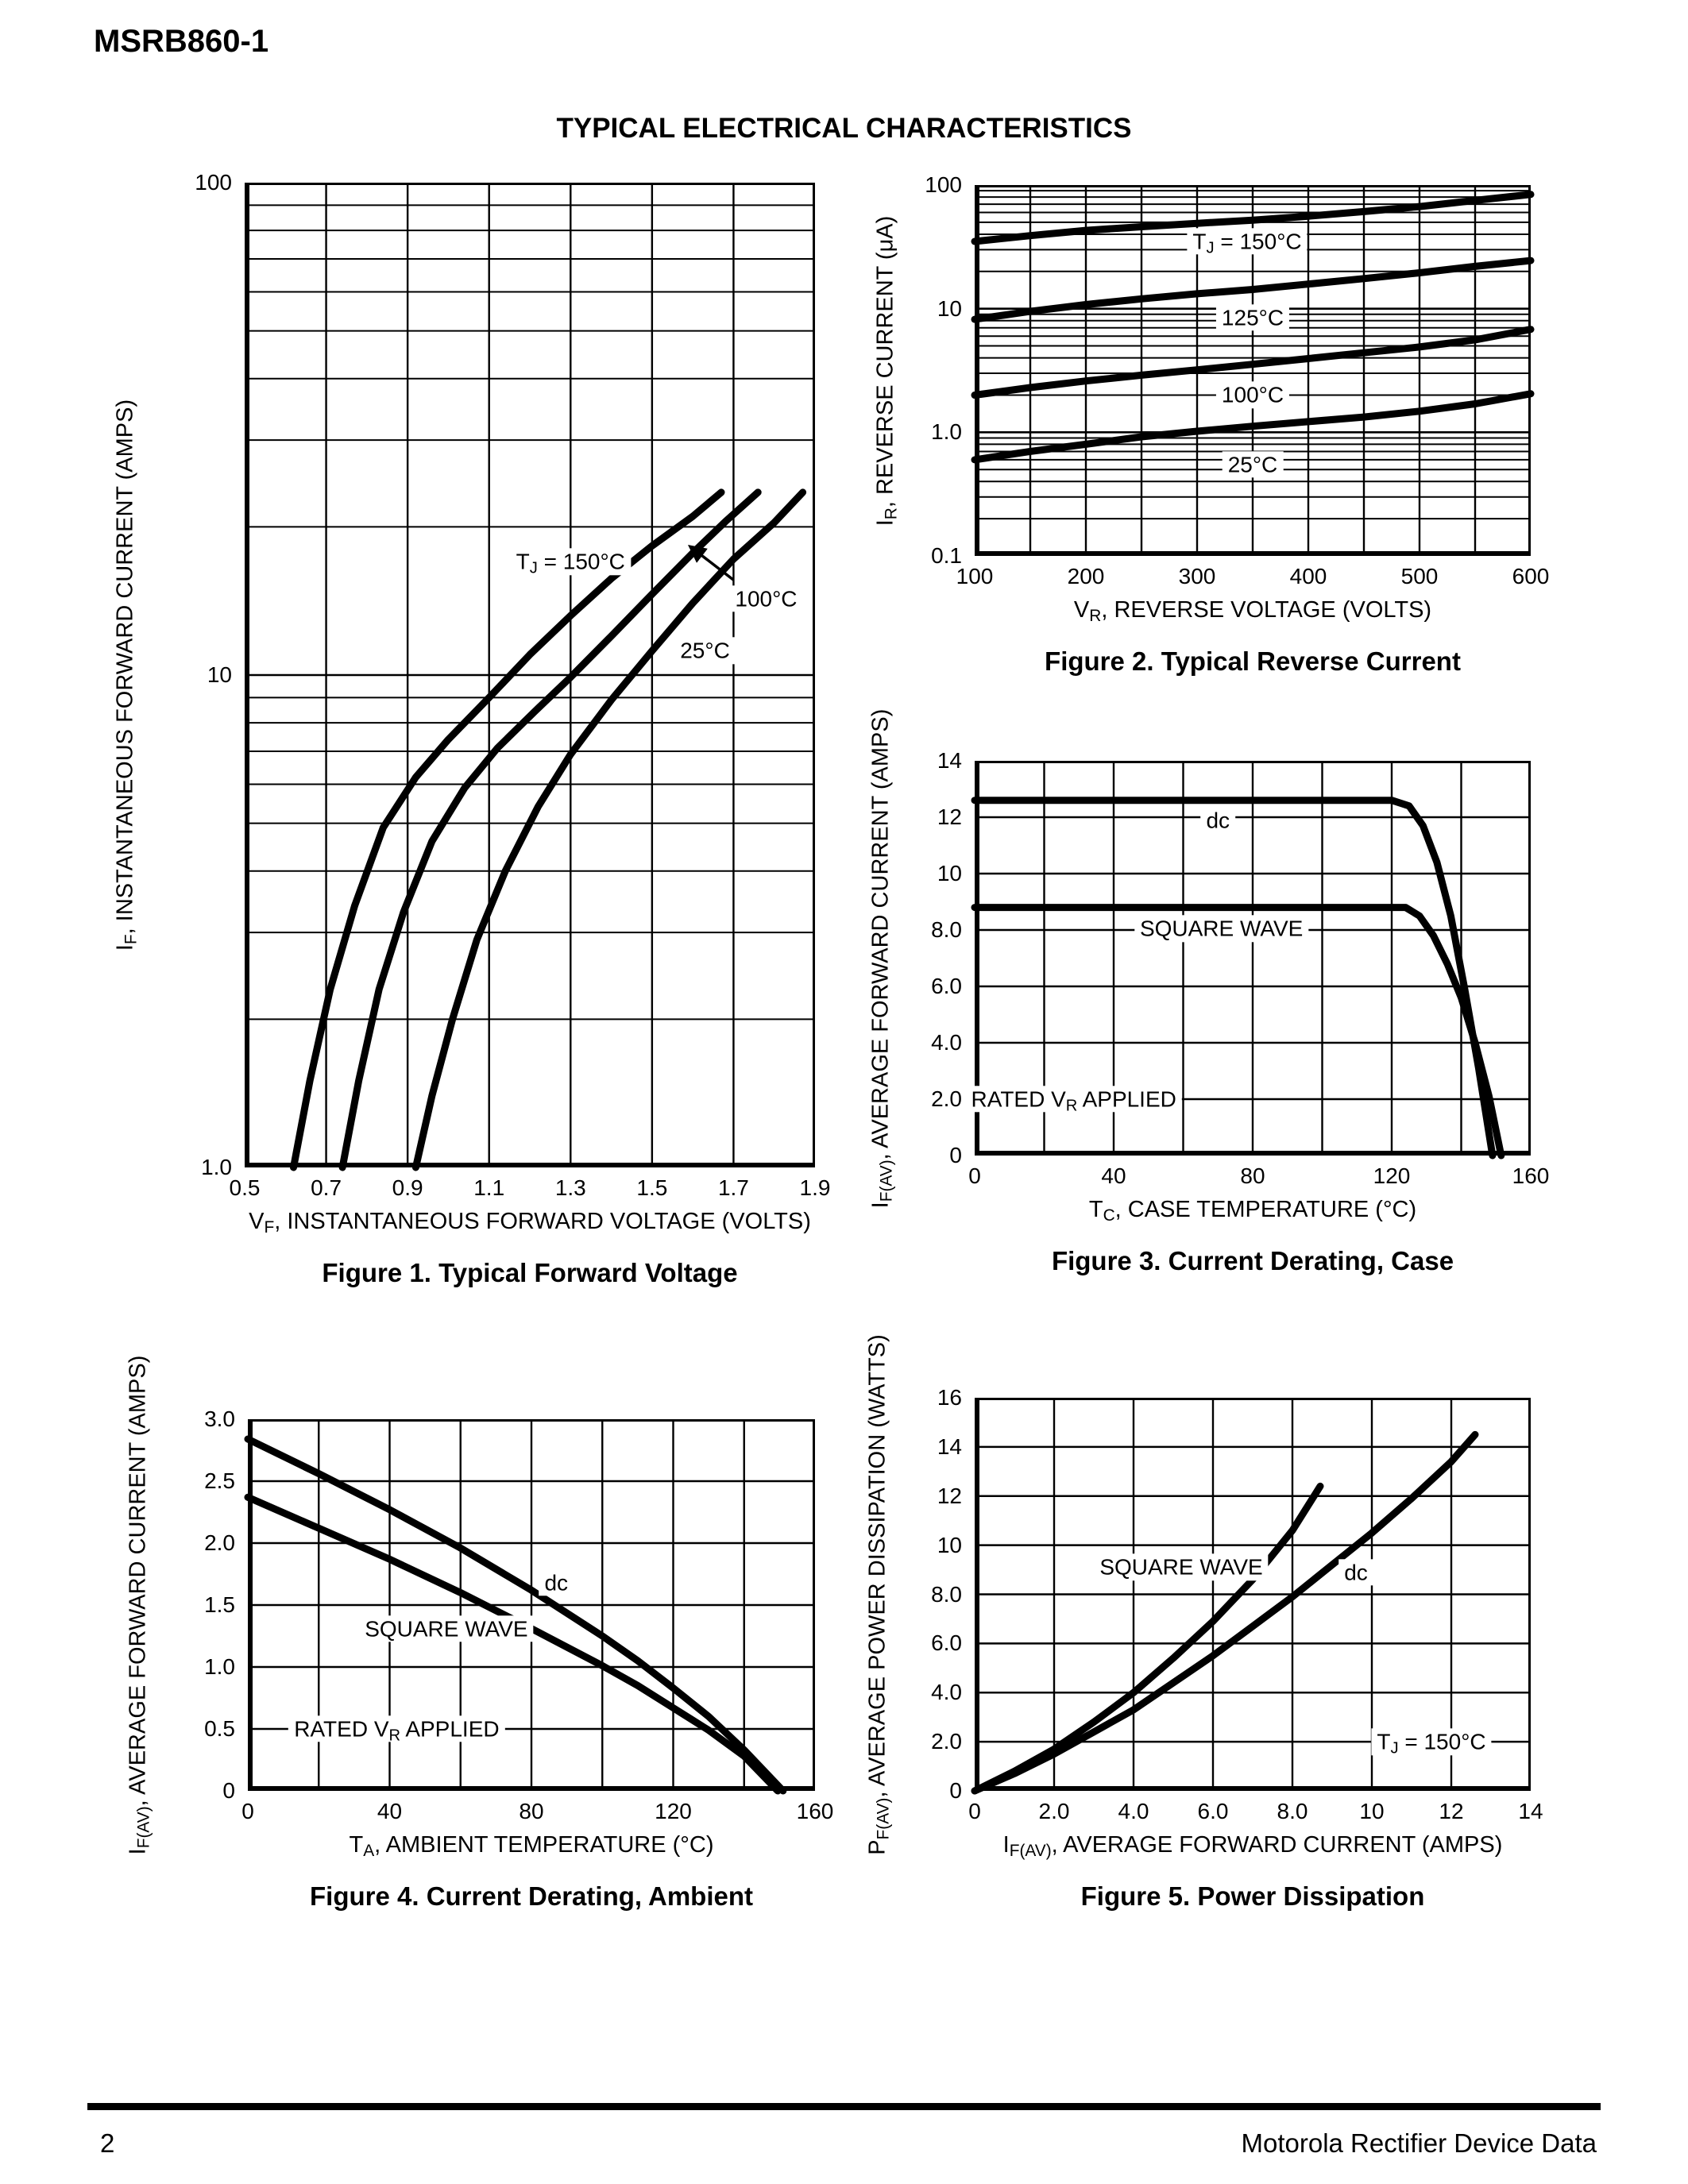 This screenshot has height=2184, width=1688. I want to click on footer-rule, so click(844, 2106).